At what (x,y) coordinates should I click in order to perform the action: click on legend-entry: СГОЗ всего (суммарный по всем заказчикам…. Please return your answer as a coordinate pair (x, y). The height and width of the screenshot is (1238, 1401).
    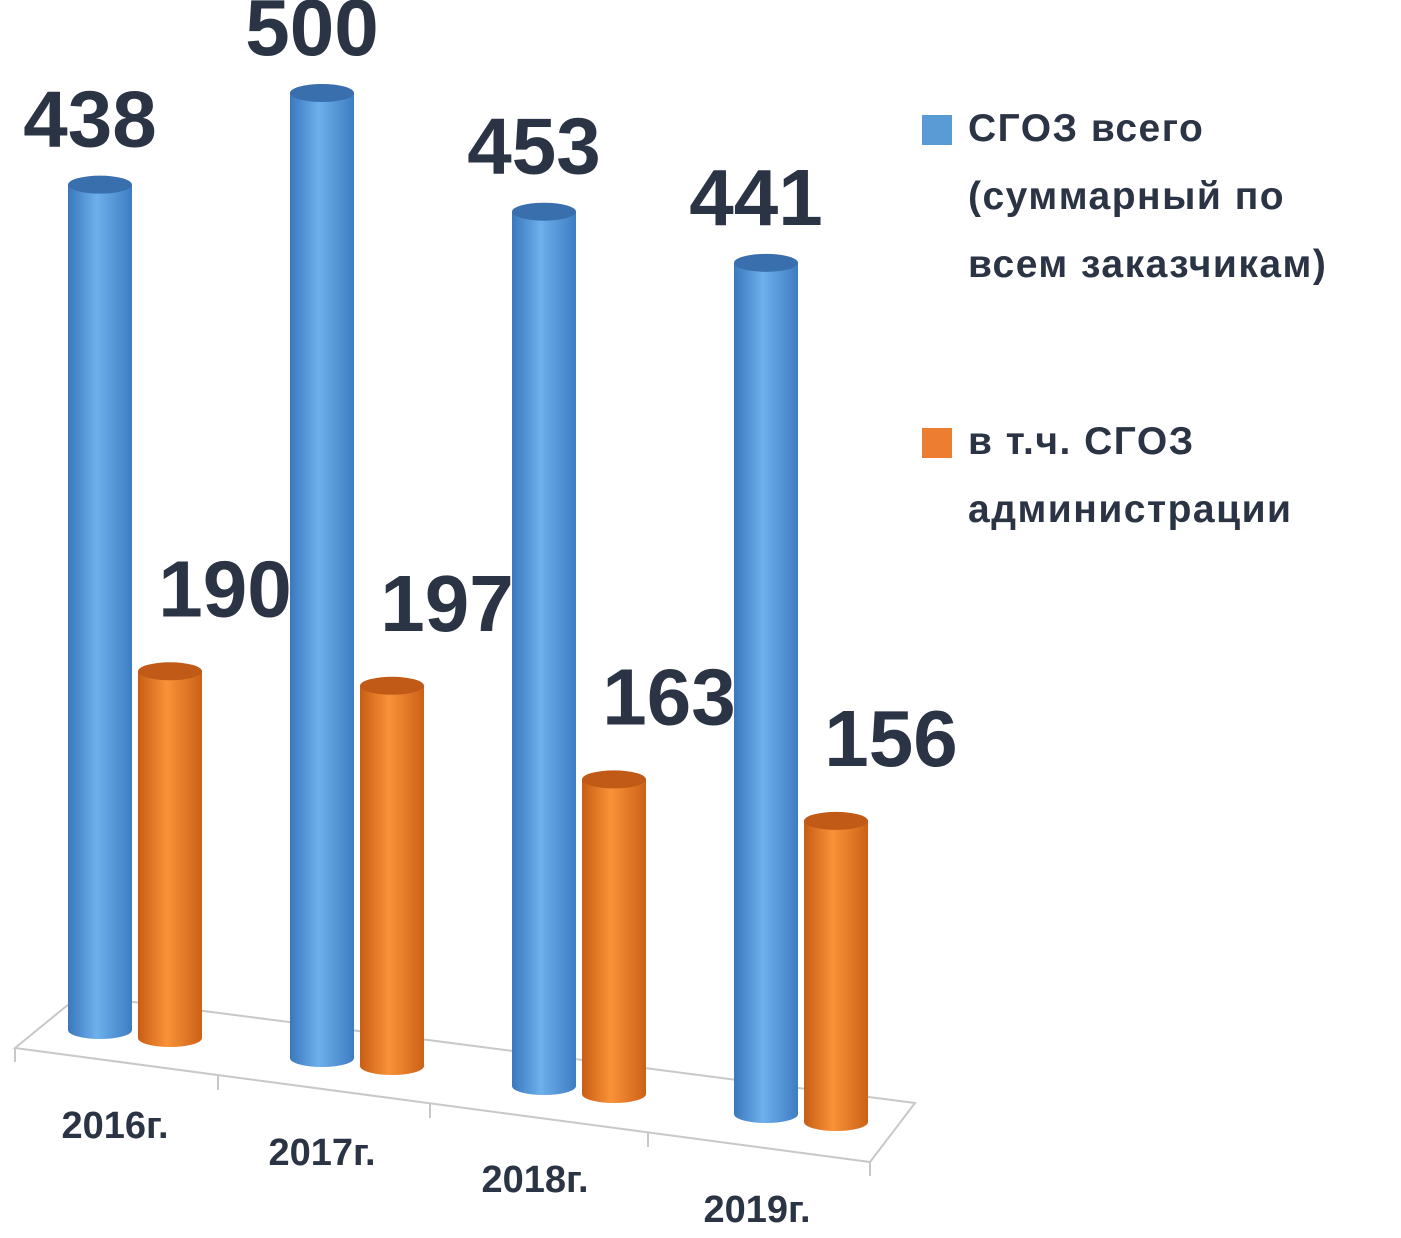
    Looking at the image, I should click on (1159, 197).